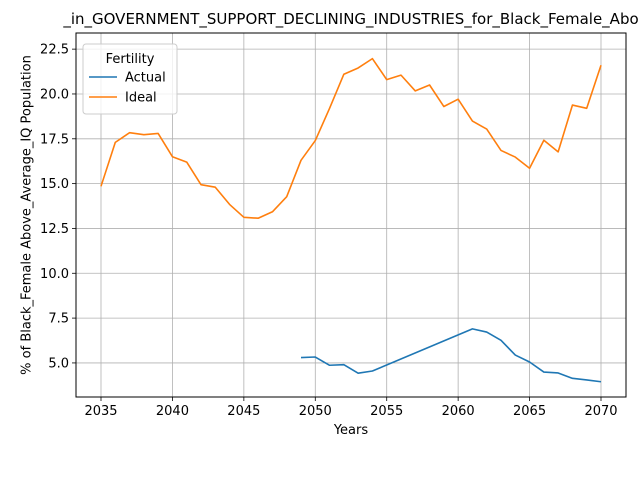 The image size is (640, 480). Describe the element at coordinates (243, 411) in the screenshot. I see `x-tick-label: 2045` at that location.